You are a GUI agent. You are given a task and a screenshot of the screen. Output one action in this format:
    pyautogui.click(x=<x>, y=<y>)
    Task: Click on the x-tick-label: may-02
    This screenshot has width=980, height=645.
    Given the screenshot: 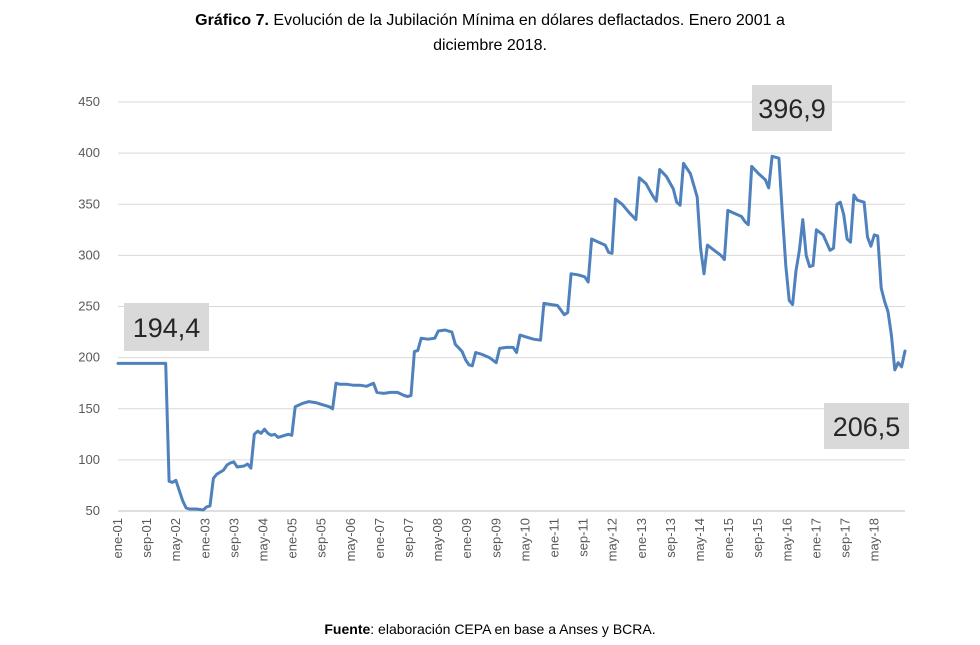 What is the action you would take?
    pyautogui.click(x=175, y=539)
    